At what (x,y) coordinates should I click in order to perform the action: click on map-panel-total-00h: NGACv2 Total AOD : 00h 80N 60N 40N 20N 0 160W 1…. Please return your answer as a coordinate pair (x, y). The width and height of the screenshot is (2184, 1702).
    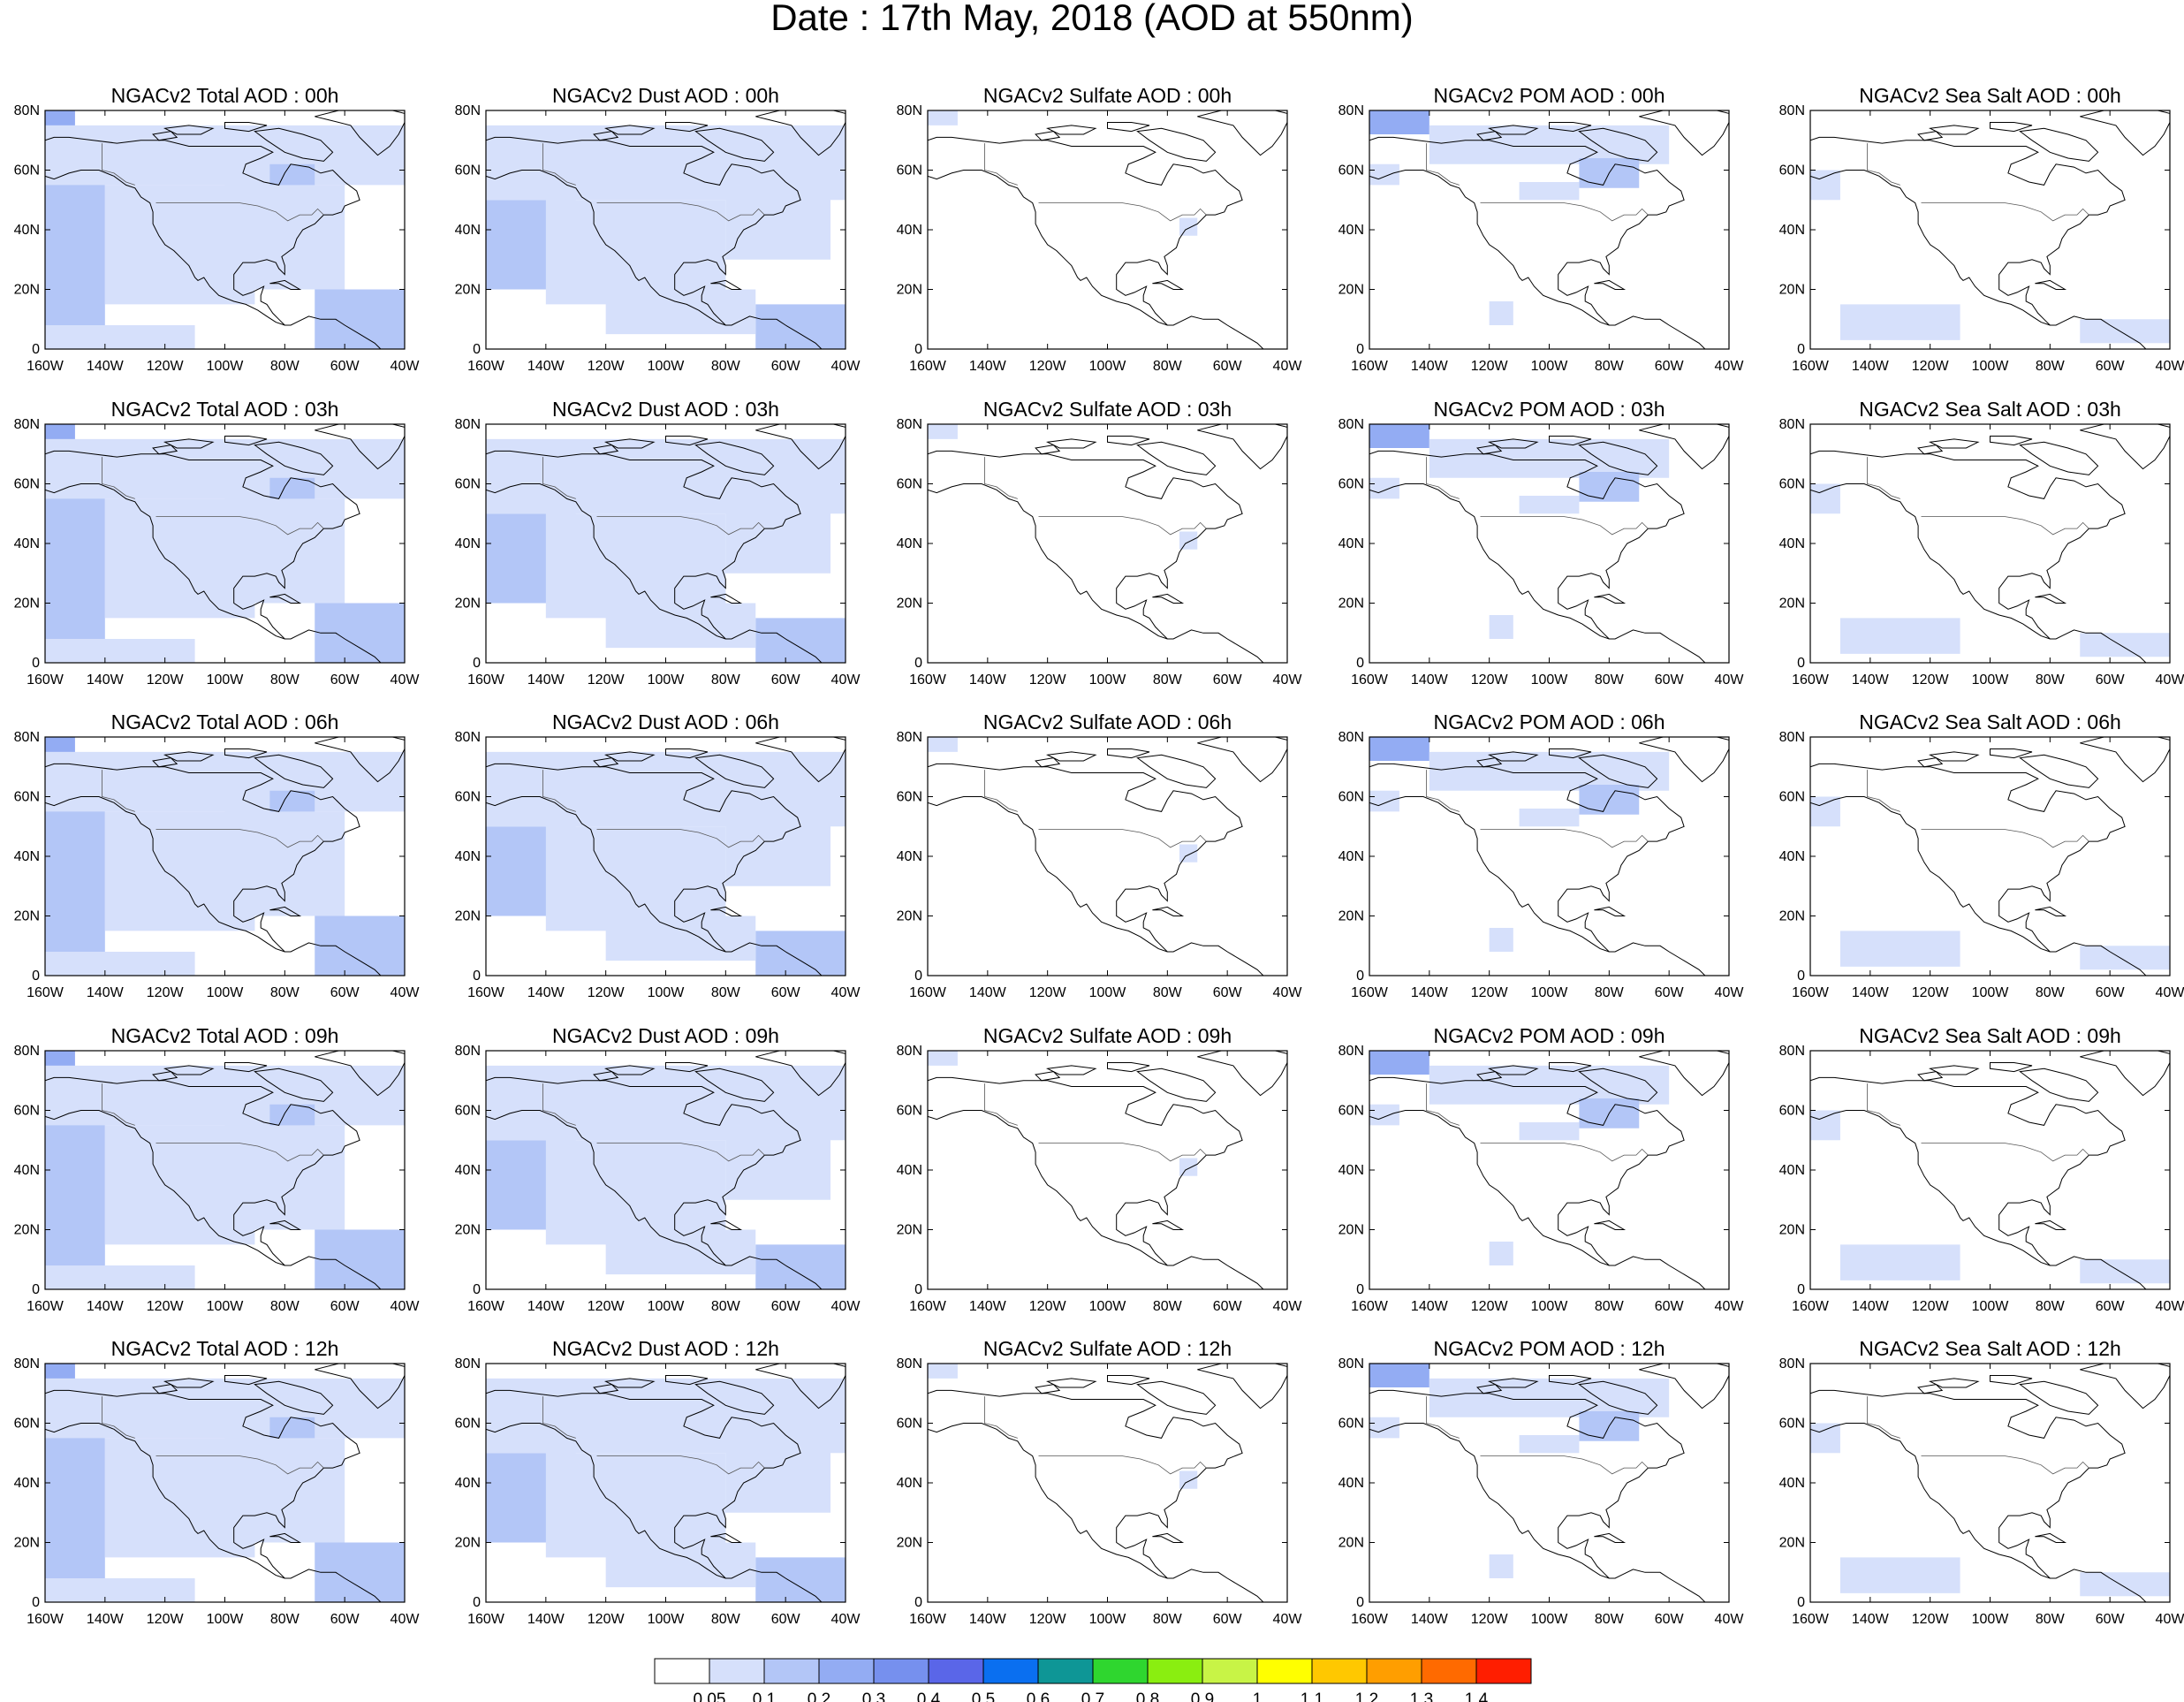
    Looking at the image, I should click on (218, 229).